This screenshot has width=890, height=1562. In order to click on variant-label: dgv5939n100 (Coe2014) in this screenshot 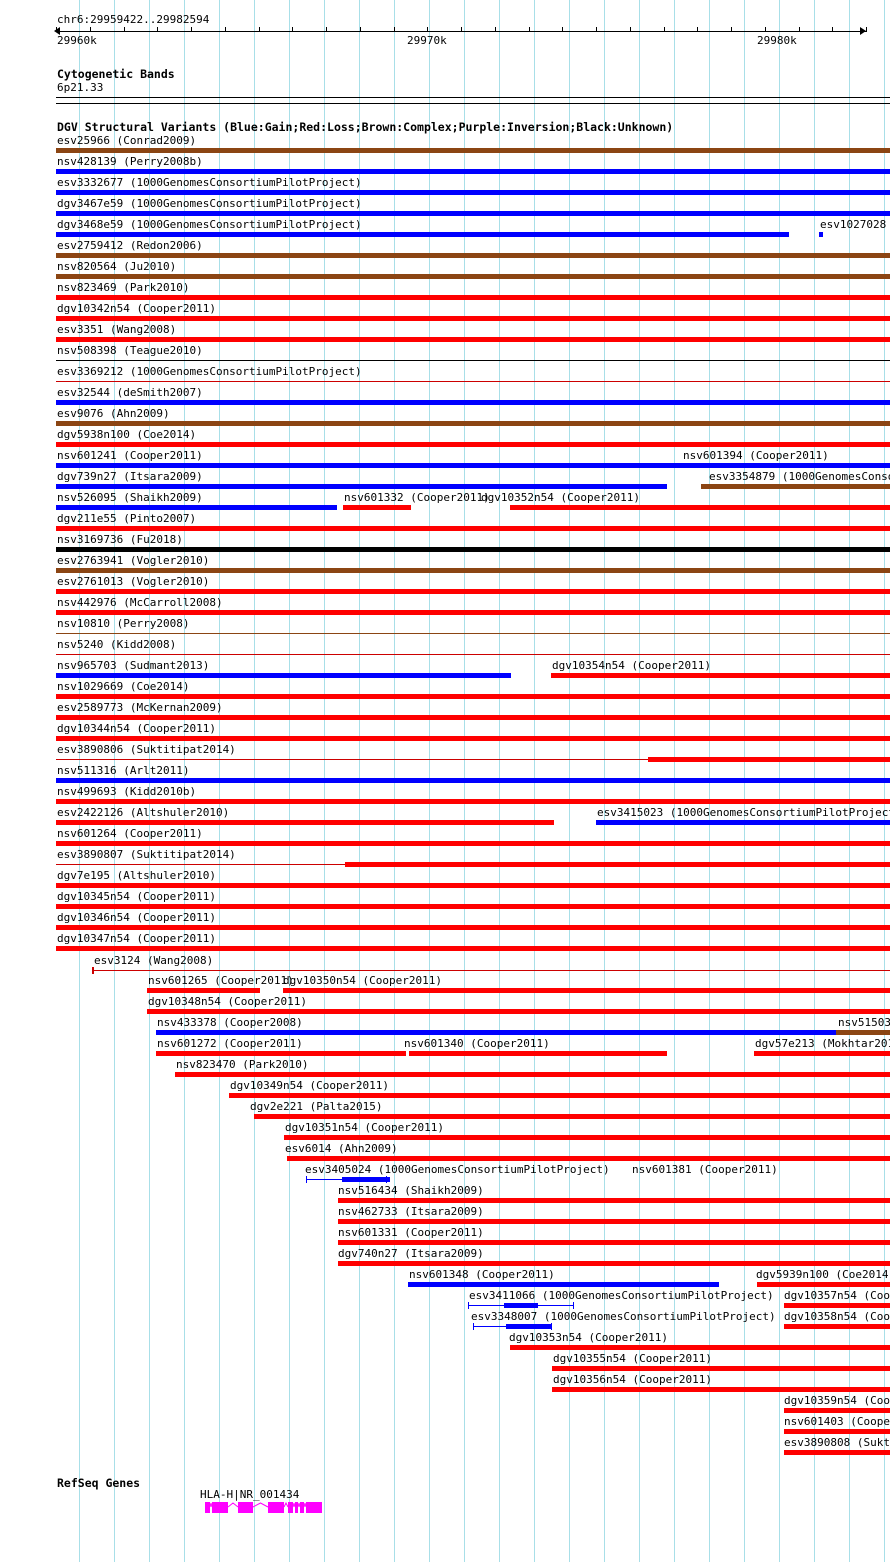, I will do `click(823, 1274)`.